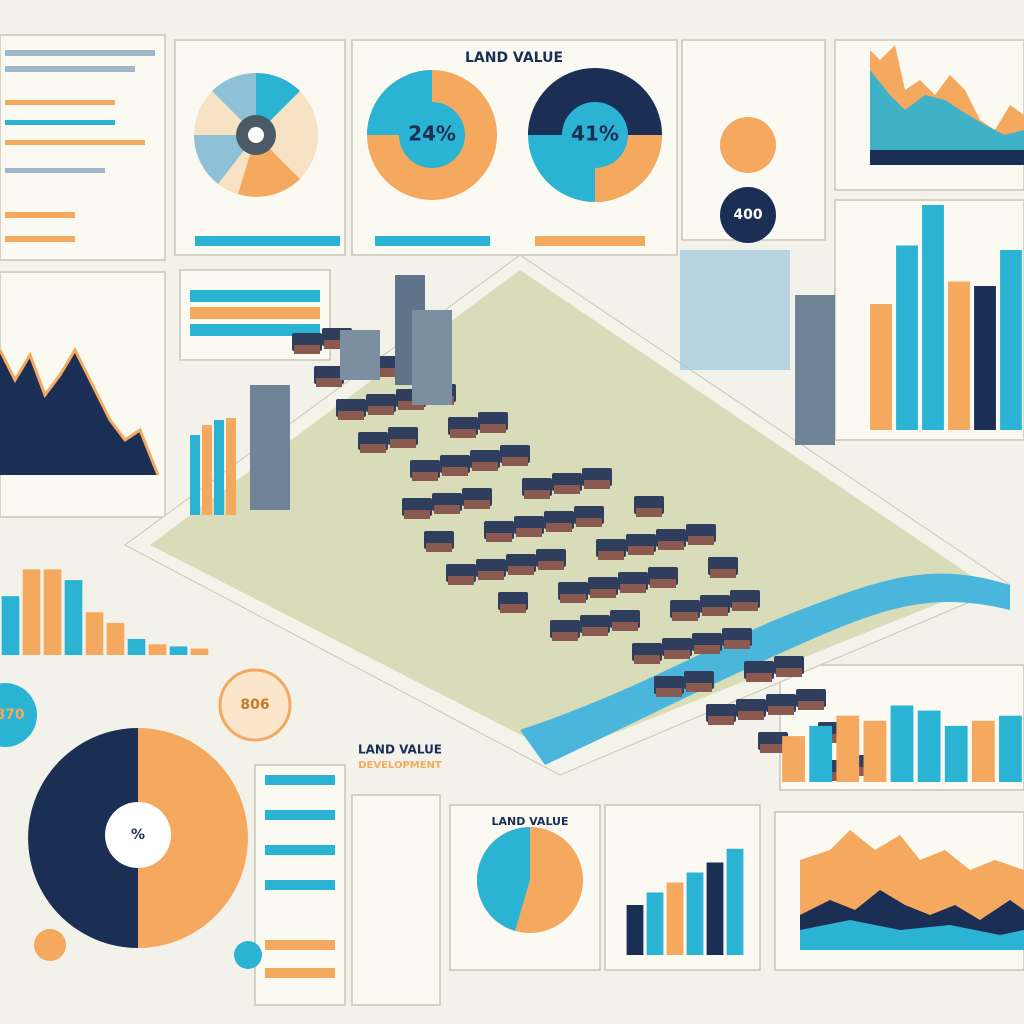 The width and height of the screenshot is (1024, 1024). I want to click on donut-slice, so click(595, 101).